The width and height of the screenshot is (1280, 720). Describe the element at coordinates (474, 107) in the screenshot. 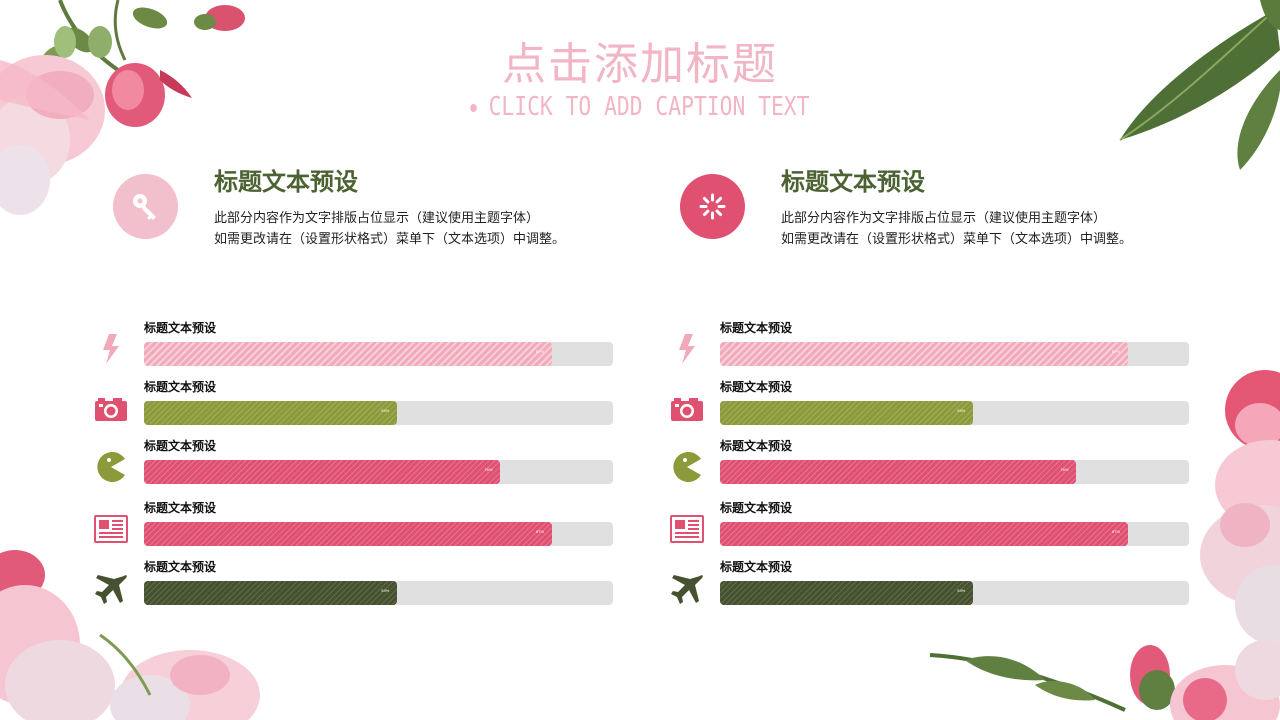

I see `bullet-dot-icon` at that location.